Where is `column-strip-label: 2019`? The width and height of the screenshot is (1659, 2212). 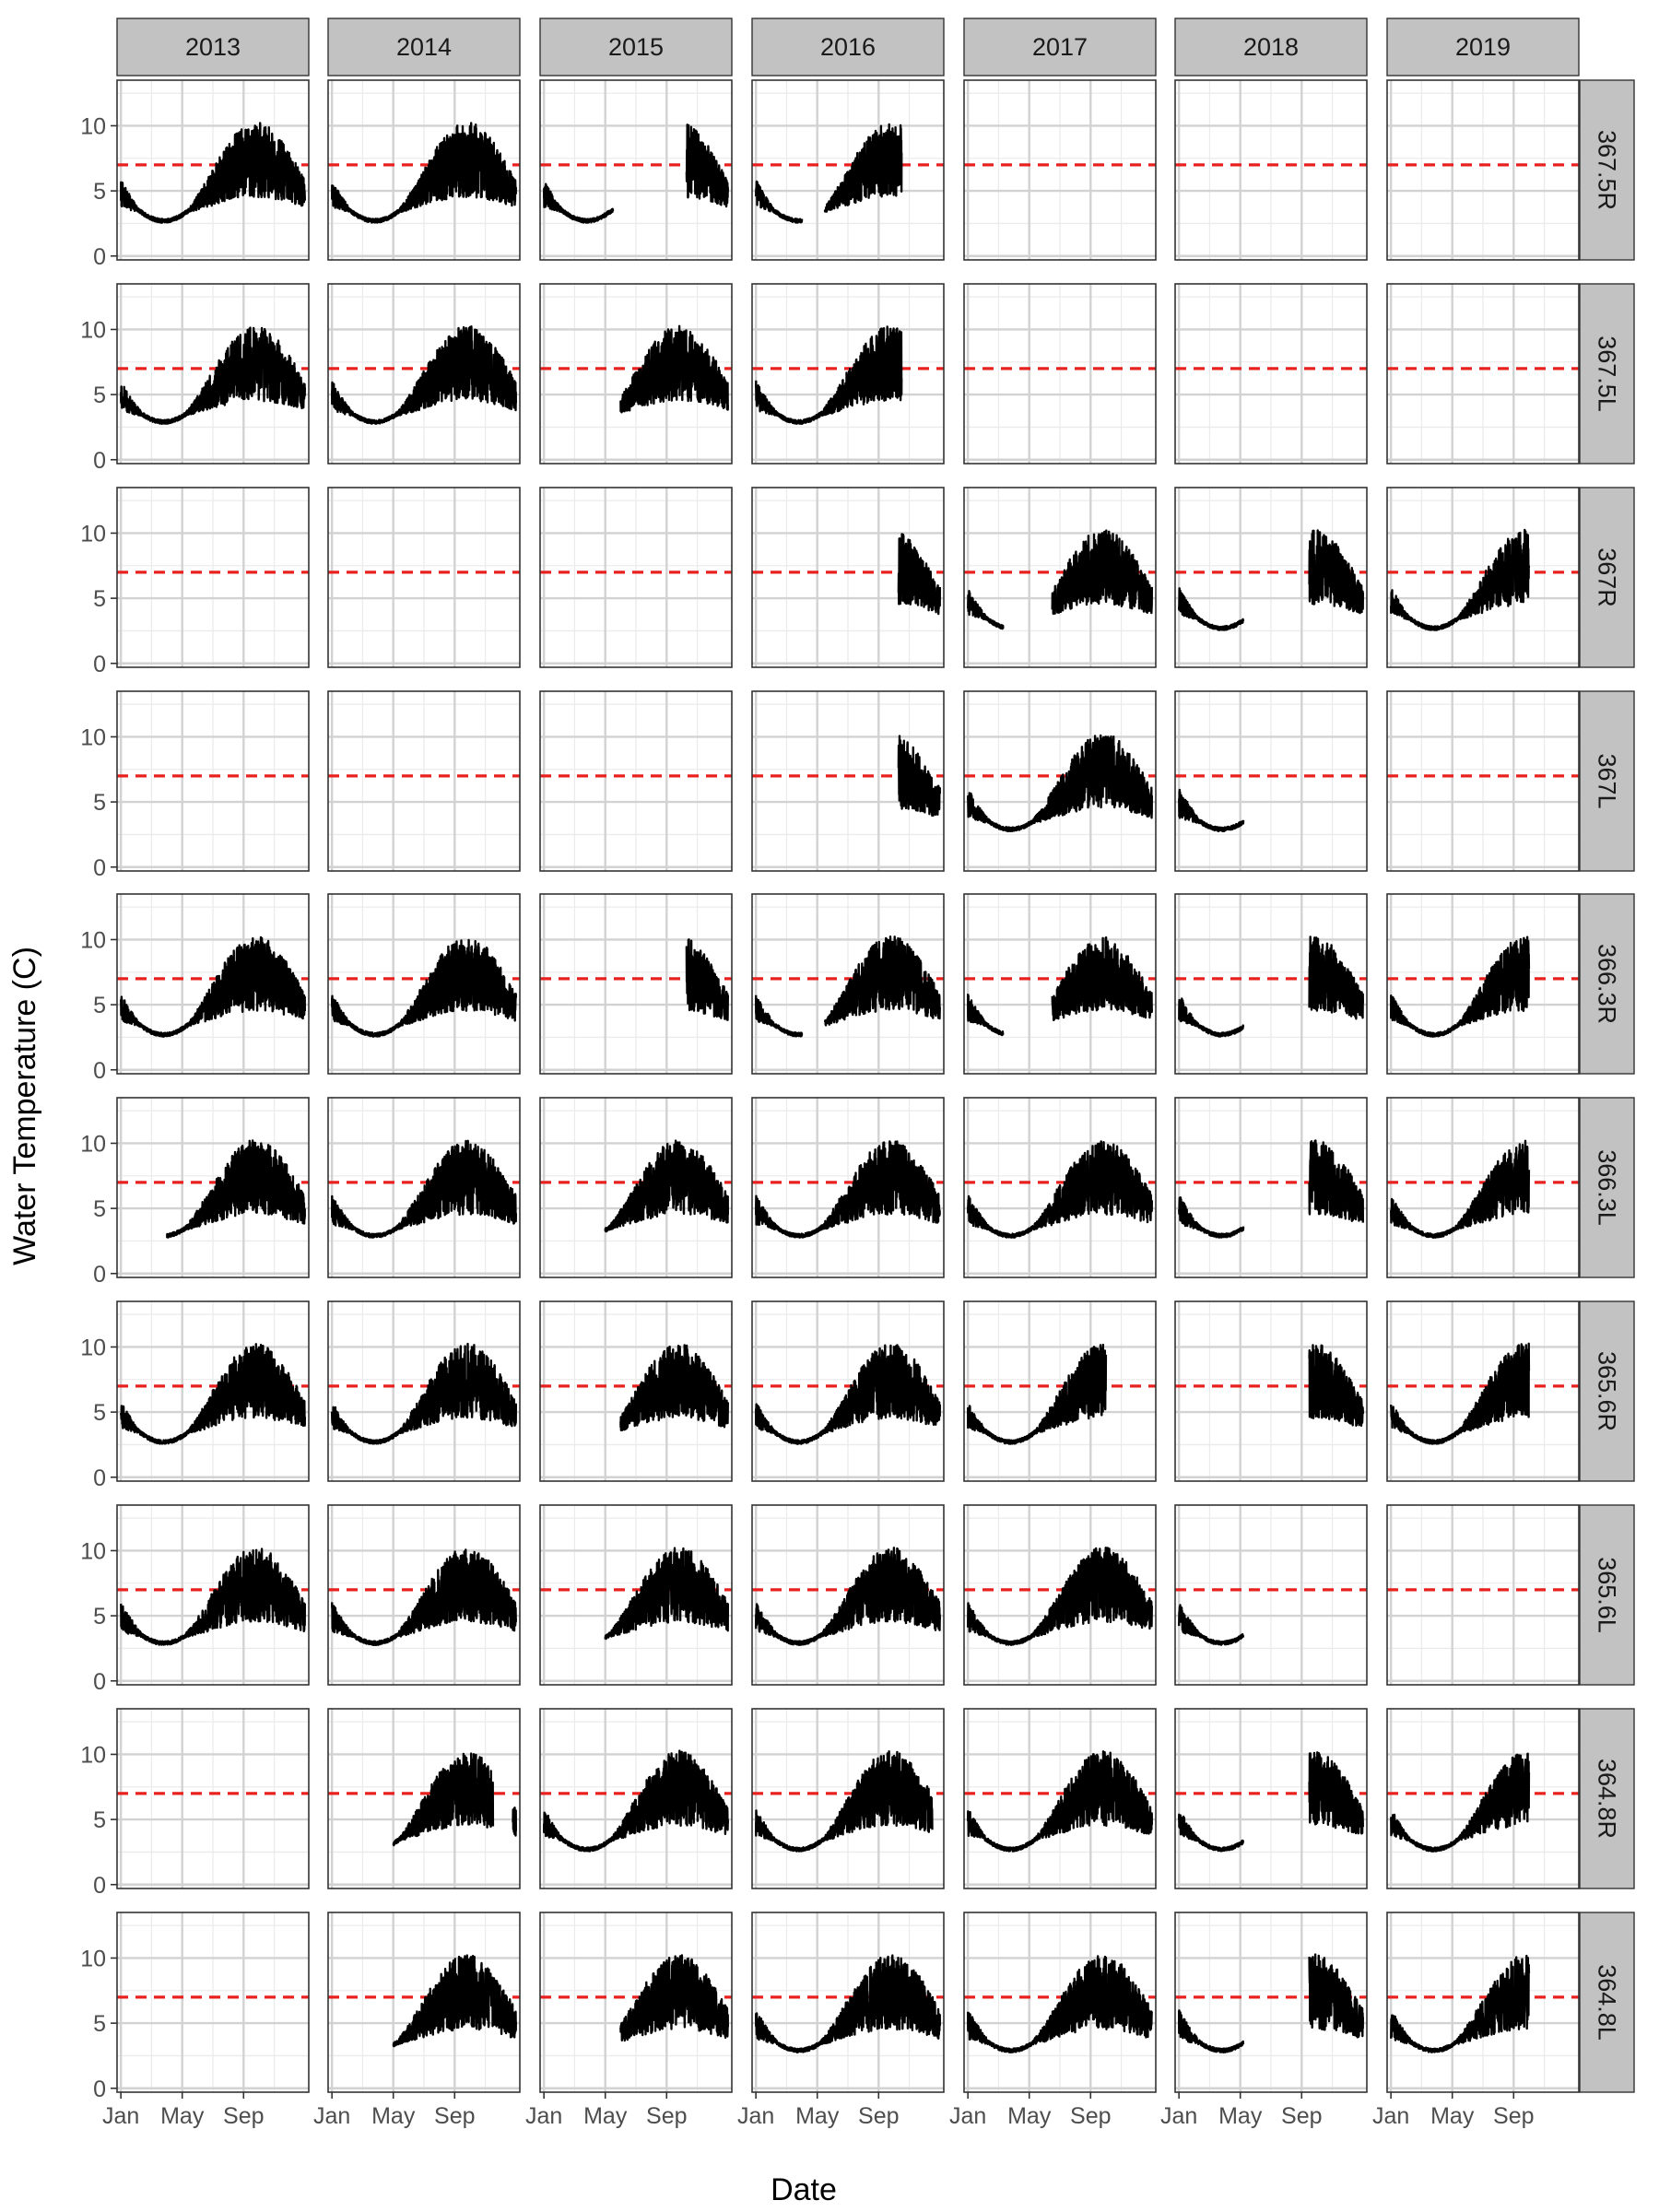
column-strip-label: 2019 is located at coordinates (1483, 47).